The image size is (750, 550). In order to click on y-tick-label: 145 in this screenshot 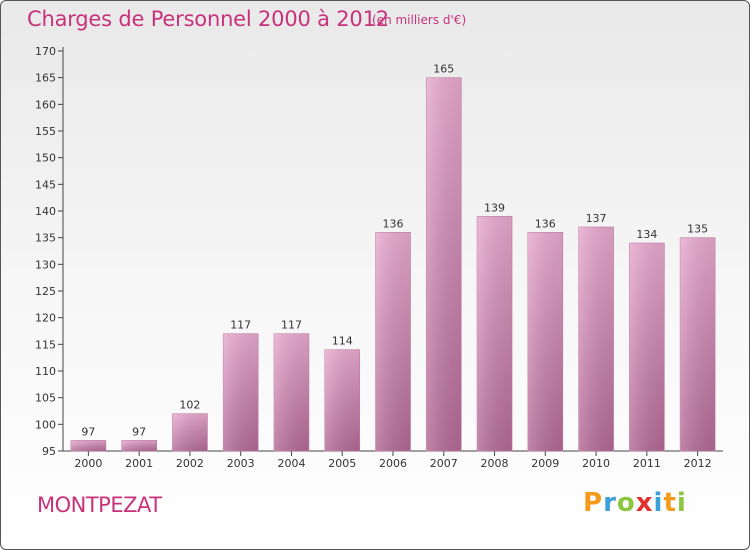, I will do `click(45, 184)`.